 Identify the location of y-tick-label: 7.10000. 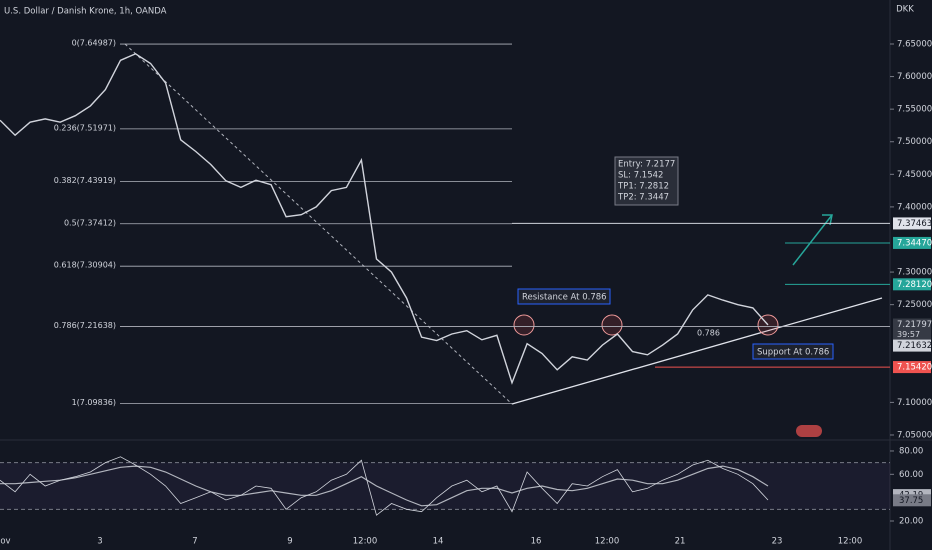
(914, 403).